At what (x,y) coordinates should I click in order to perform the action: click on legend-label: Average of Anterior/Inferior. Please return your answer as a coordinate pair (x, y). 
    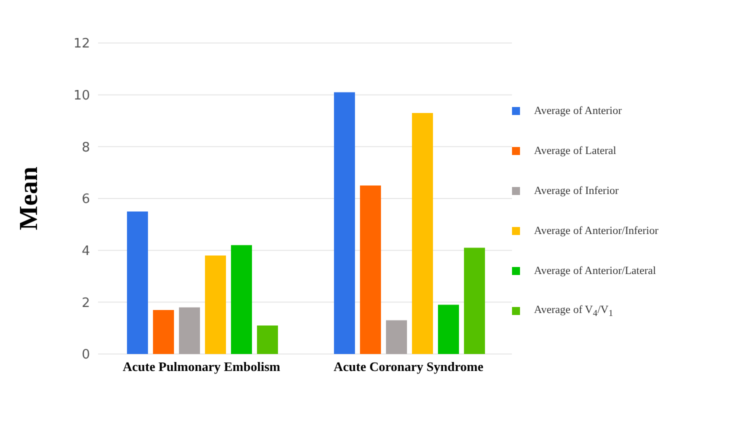
    Looking at the image, I should click on (596, 231).